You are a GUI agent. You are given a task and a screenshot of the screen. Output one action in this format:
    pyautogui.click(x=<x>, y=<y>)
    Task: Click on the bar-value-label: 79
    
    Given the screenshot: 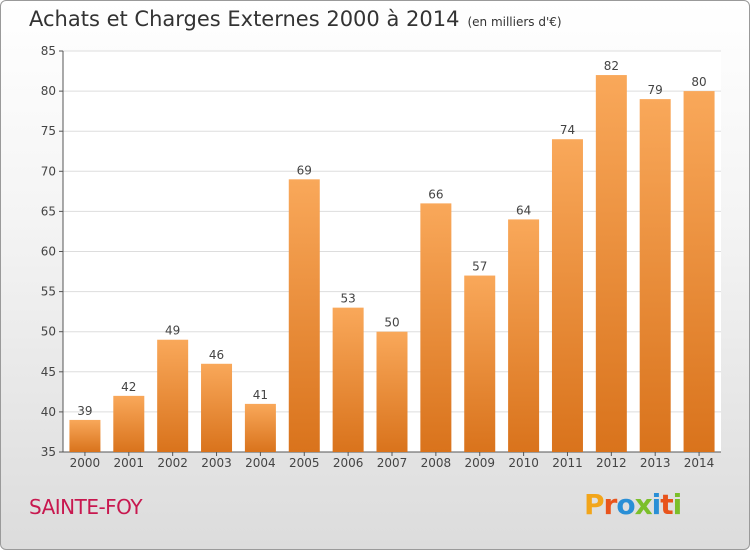 What is the action you would take?
    pyautogui.click(x=655, y=90)
    